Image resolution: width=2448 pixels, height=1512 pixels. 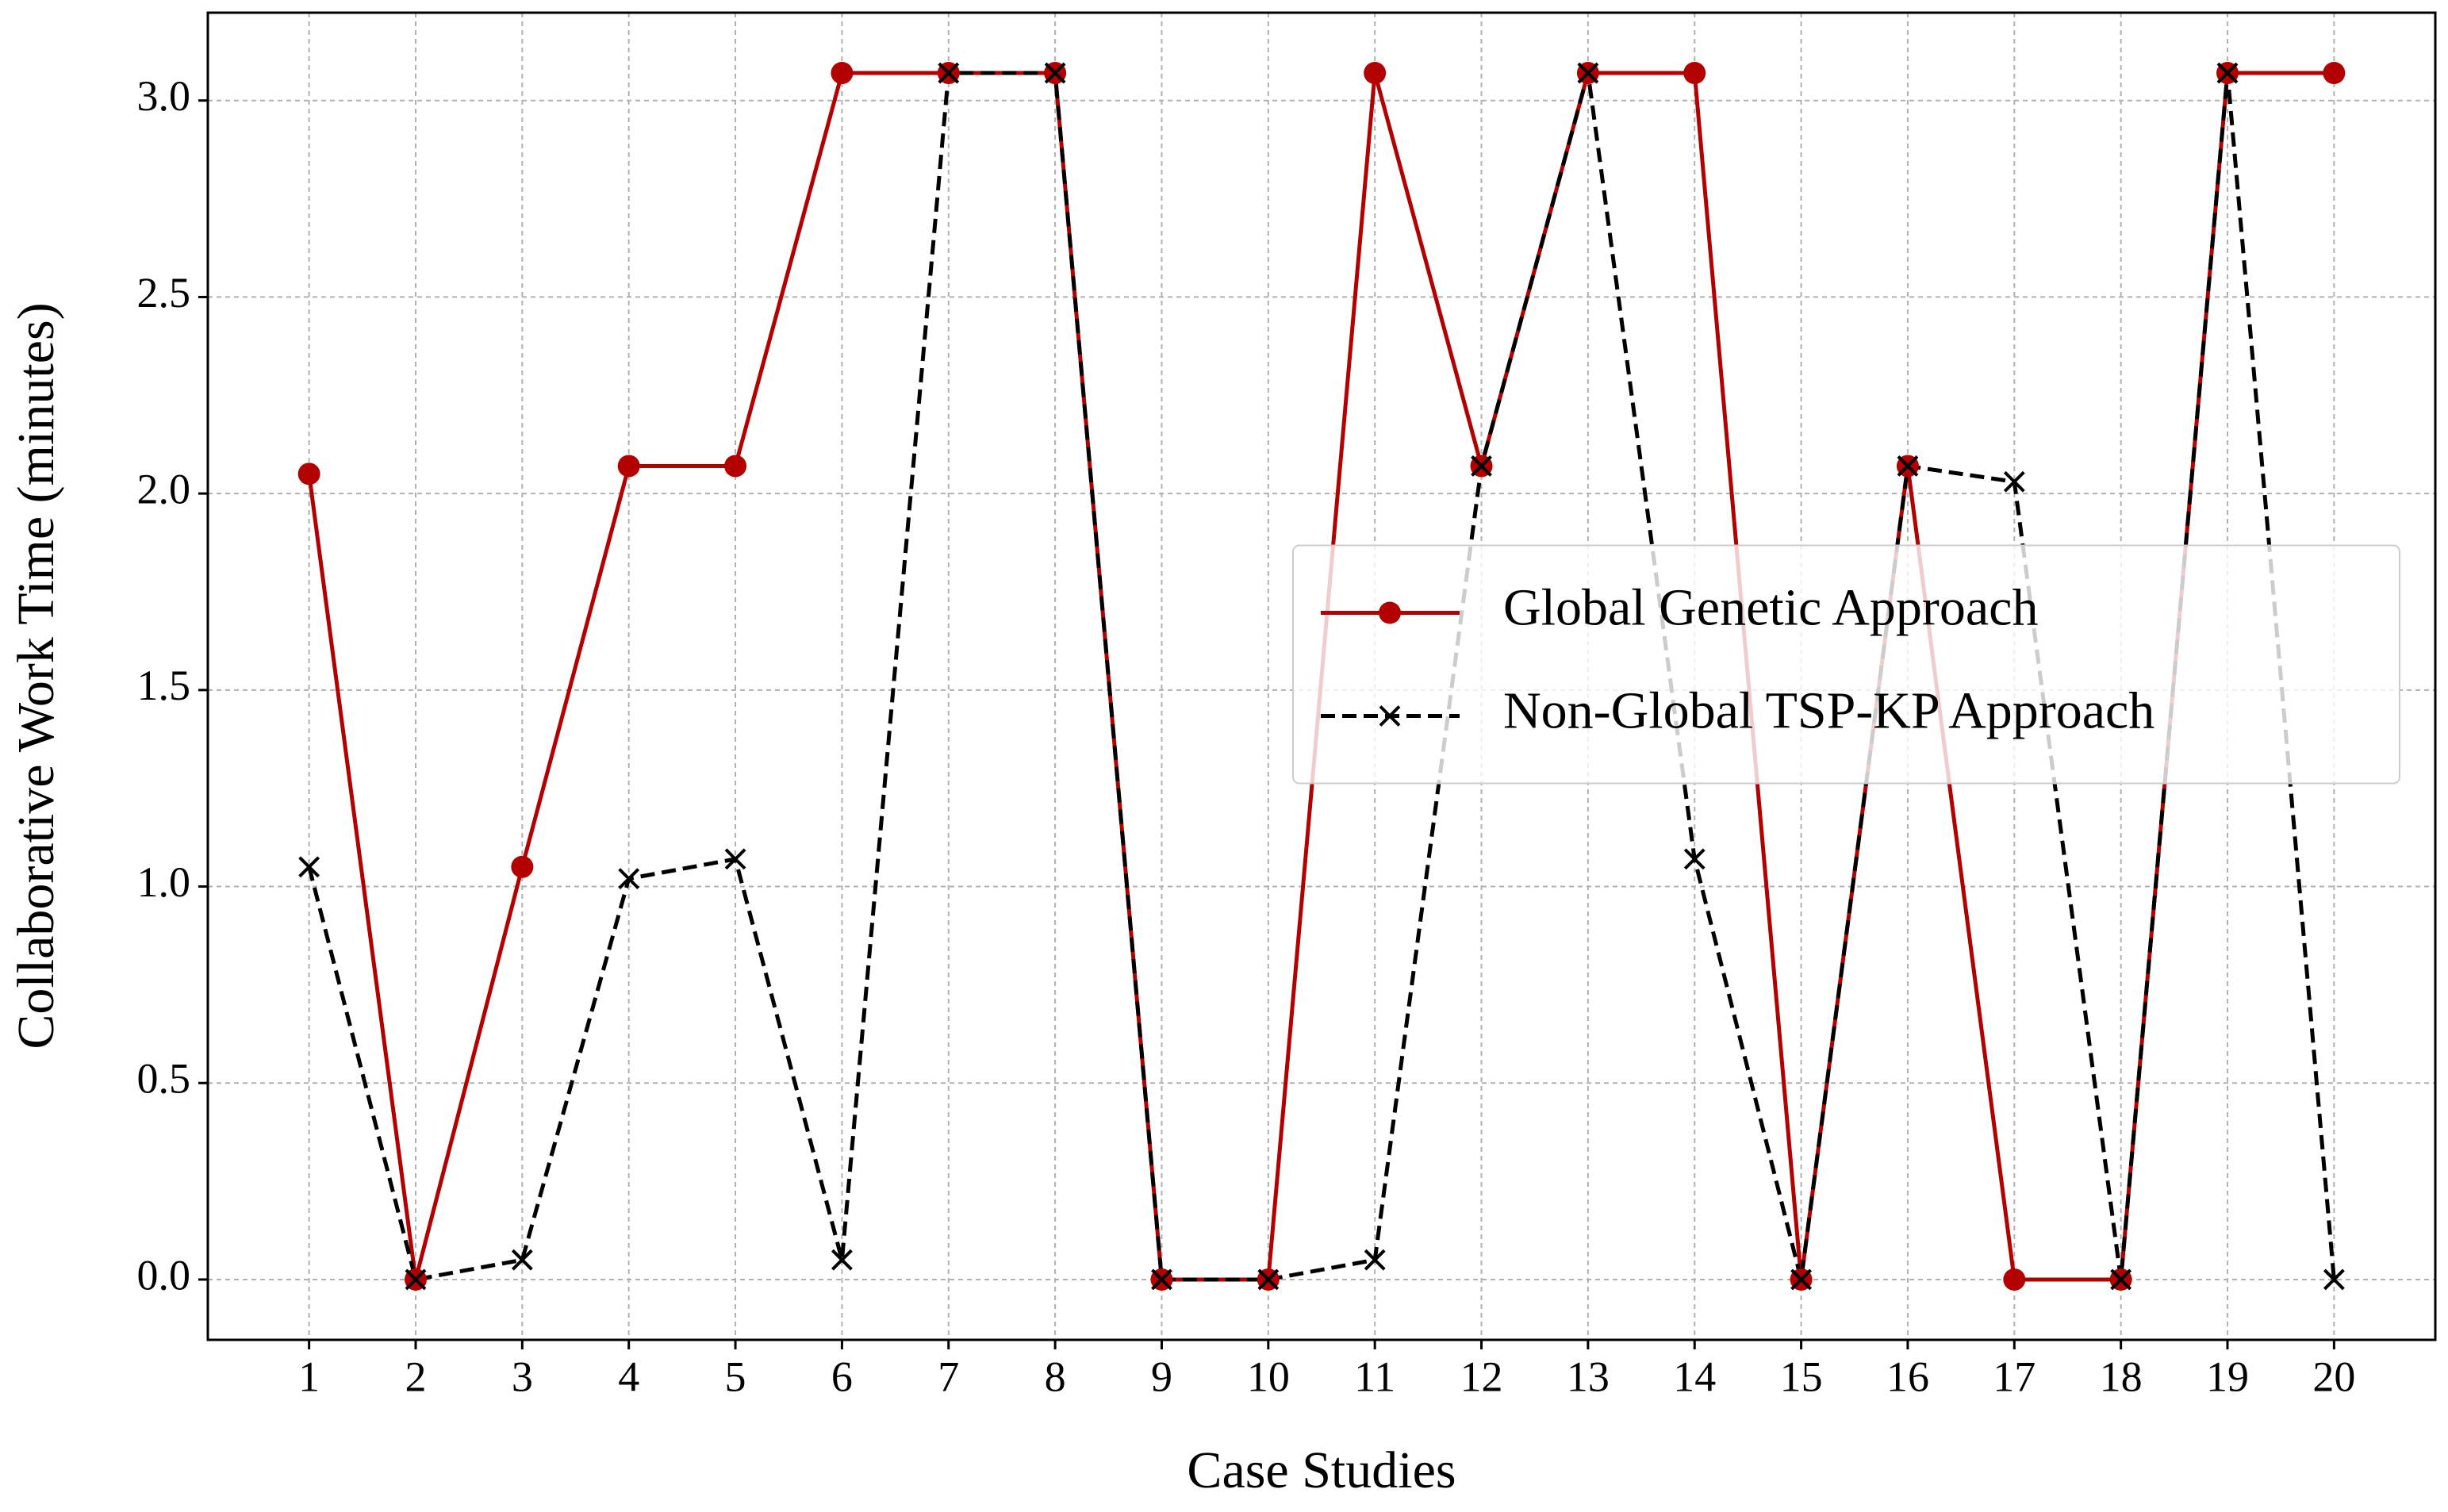 I want to click on x-tick-label: 9, so click(x=1161, y=1377).